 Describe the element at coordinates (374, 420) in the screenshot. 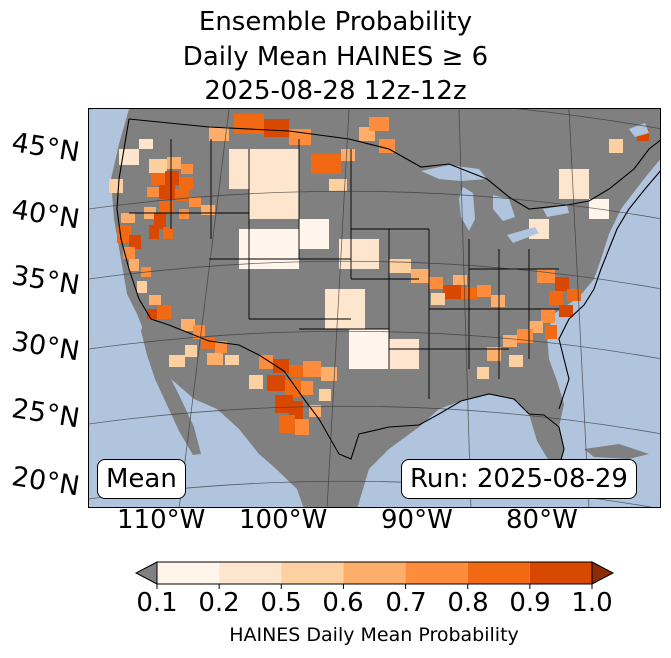

I see `parallel-25n` at that location.